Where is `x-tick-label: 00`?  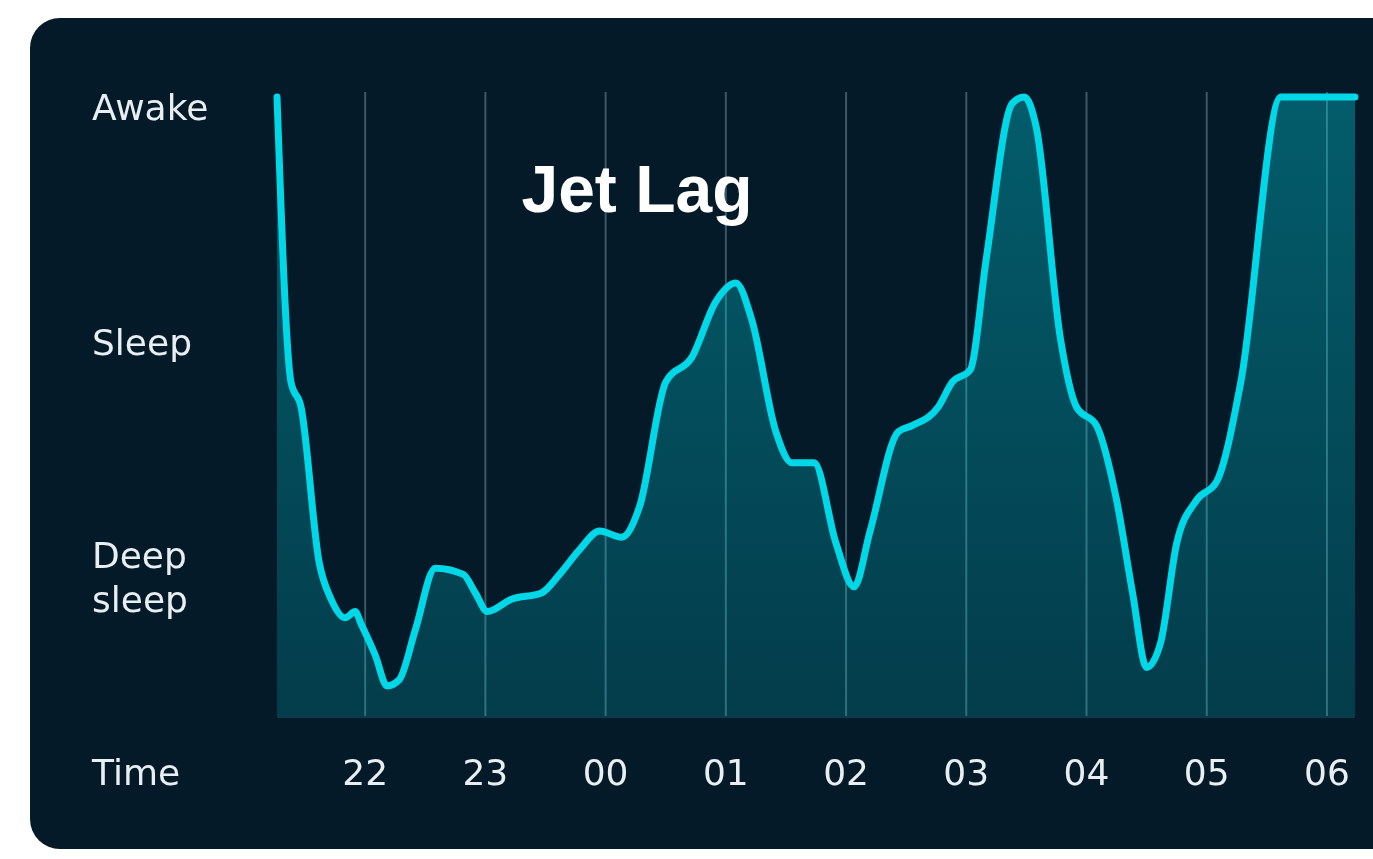
x-tick-label: 00 is located at coordinates (605, 772).